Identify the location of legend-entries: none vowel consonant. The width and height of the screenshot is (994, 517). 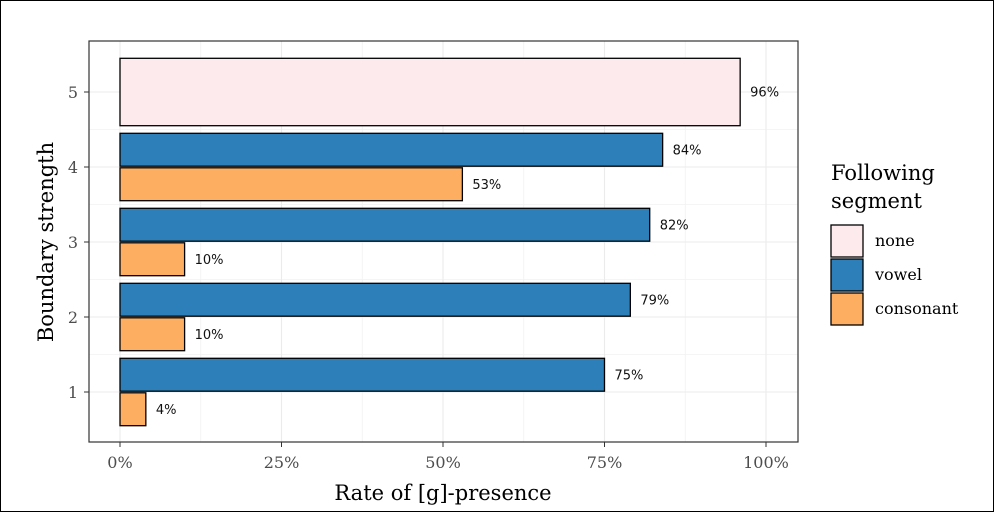
(894, 275).